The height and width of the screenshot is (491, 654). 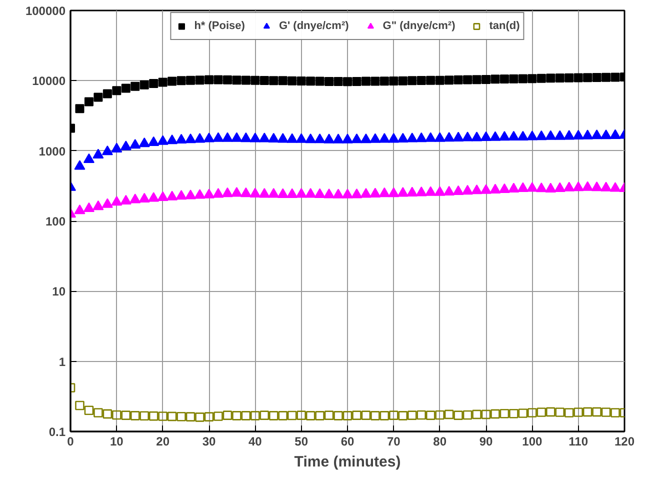 What do you see at coordinates (219, 26) in the screenshot?
I see `legend-label: h* (Poise)` at bounding box center [219, 26].